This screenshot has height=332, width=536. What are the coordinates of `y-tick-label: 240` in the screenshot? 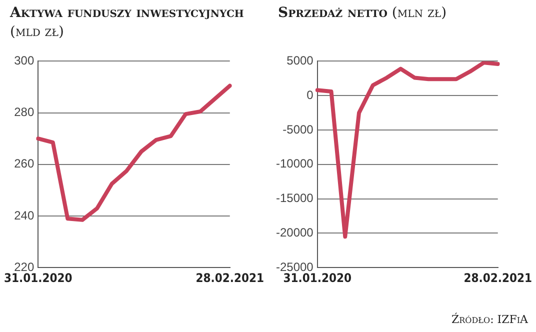 It's located at (24, 215).